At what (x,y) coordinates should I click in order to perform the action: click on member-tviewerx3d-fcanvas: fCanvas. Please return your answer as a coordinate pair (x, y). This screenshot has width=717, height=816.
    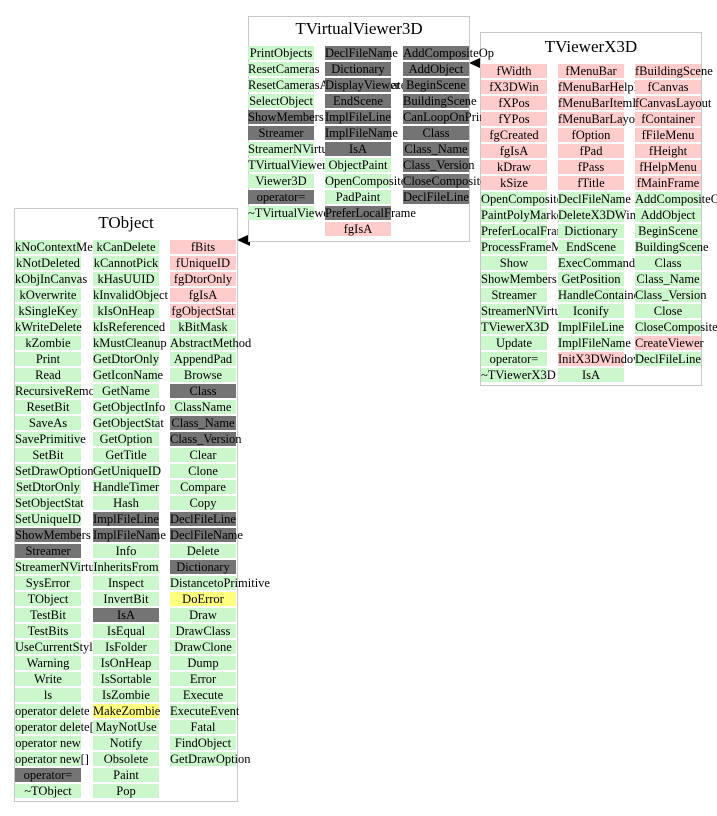
    Looking at the image, I should click on (668, 87).